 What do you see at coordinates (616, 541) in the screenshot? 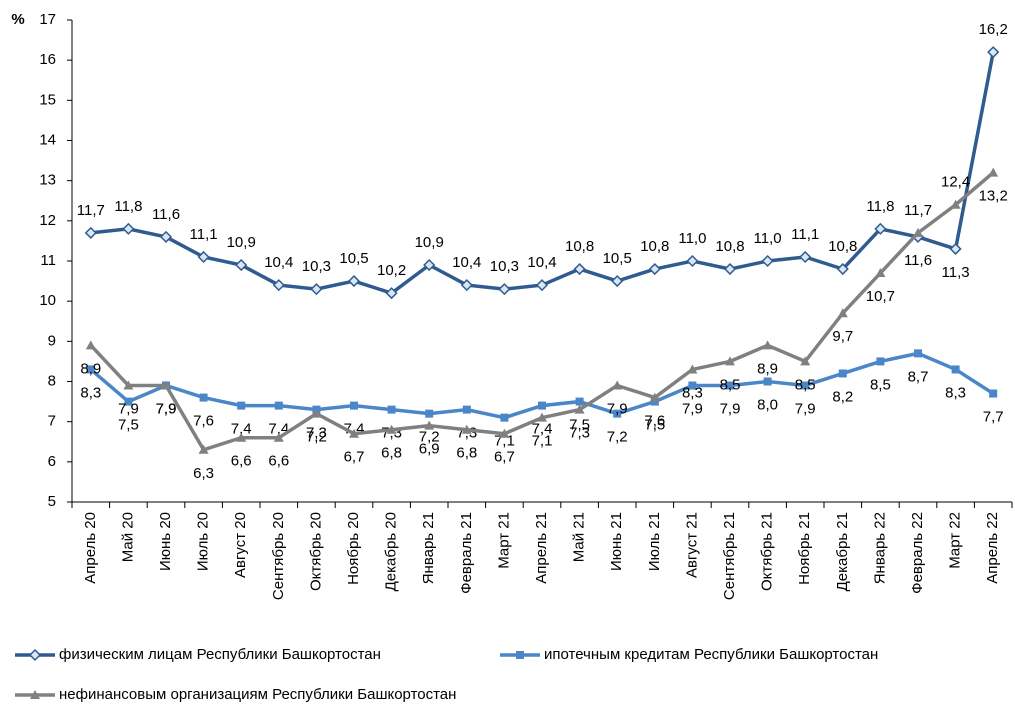
I see `x-tick-label: Июнь 21` at bounding box center [616, 541].